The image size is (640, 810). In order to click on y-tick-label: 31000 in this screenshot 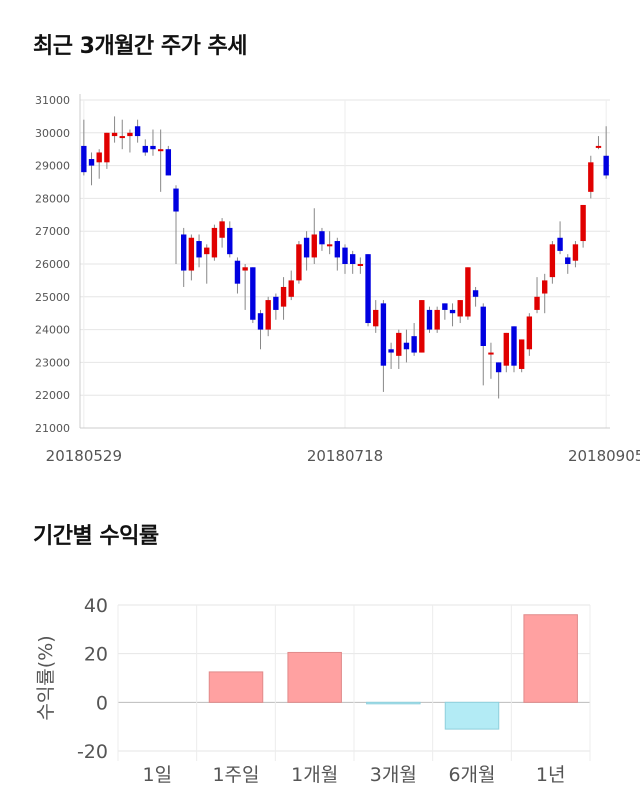, I will do `click(52, 100)`.